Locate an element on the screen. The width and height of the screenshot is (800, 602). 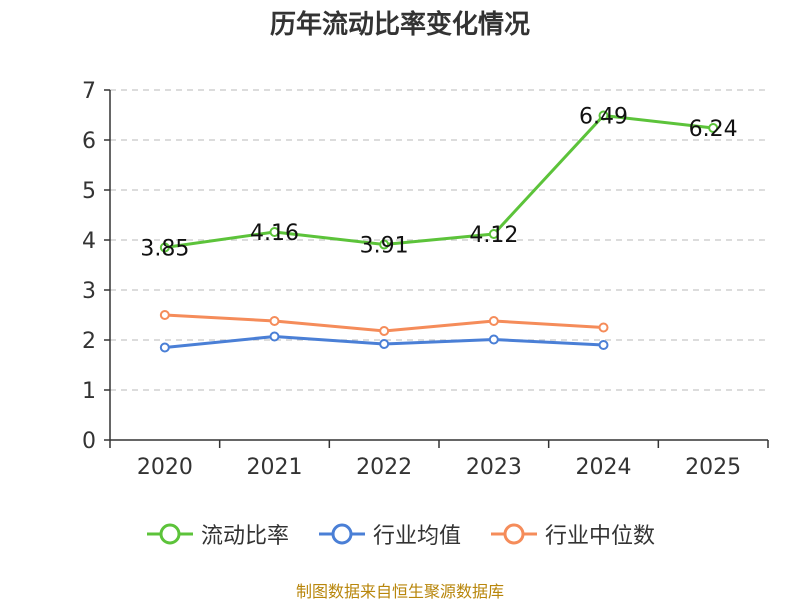
x-tick-label: 2021 is located at coordinates (275, 467).